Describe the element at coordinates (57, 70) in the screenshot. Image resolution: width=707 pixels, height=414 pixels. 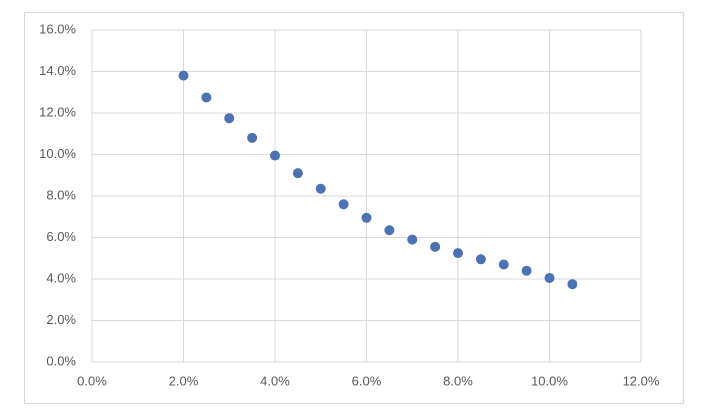
I see `y-tick-label: 14.0%` at that location.